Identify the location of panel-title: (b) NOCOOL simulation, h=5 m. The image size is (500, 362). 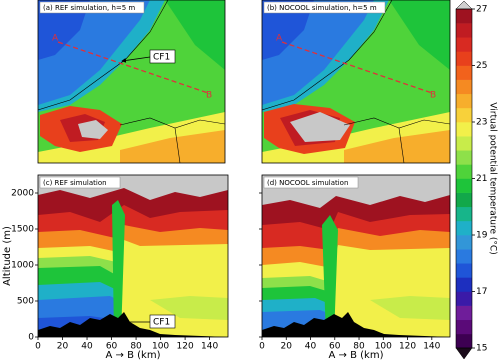
(322, 8).